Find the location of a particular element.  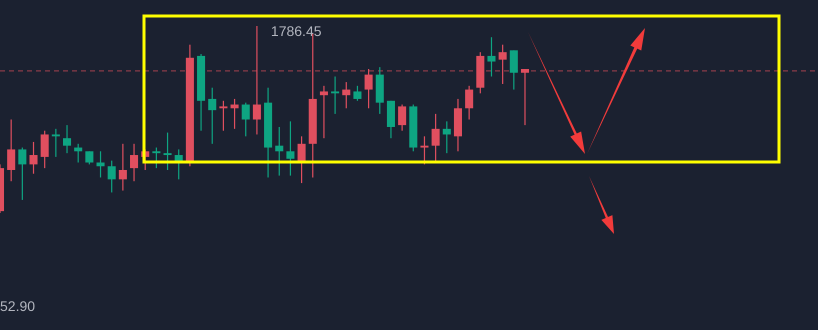

annotation: 1786.45 is located at coordinates (296, 31).